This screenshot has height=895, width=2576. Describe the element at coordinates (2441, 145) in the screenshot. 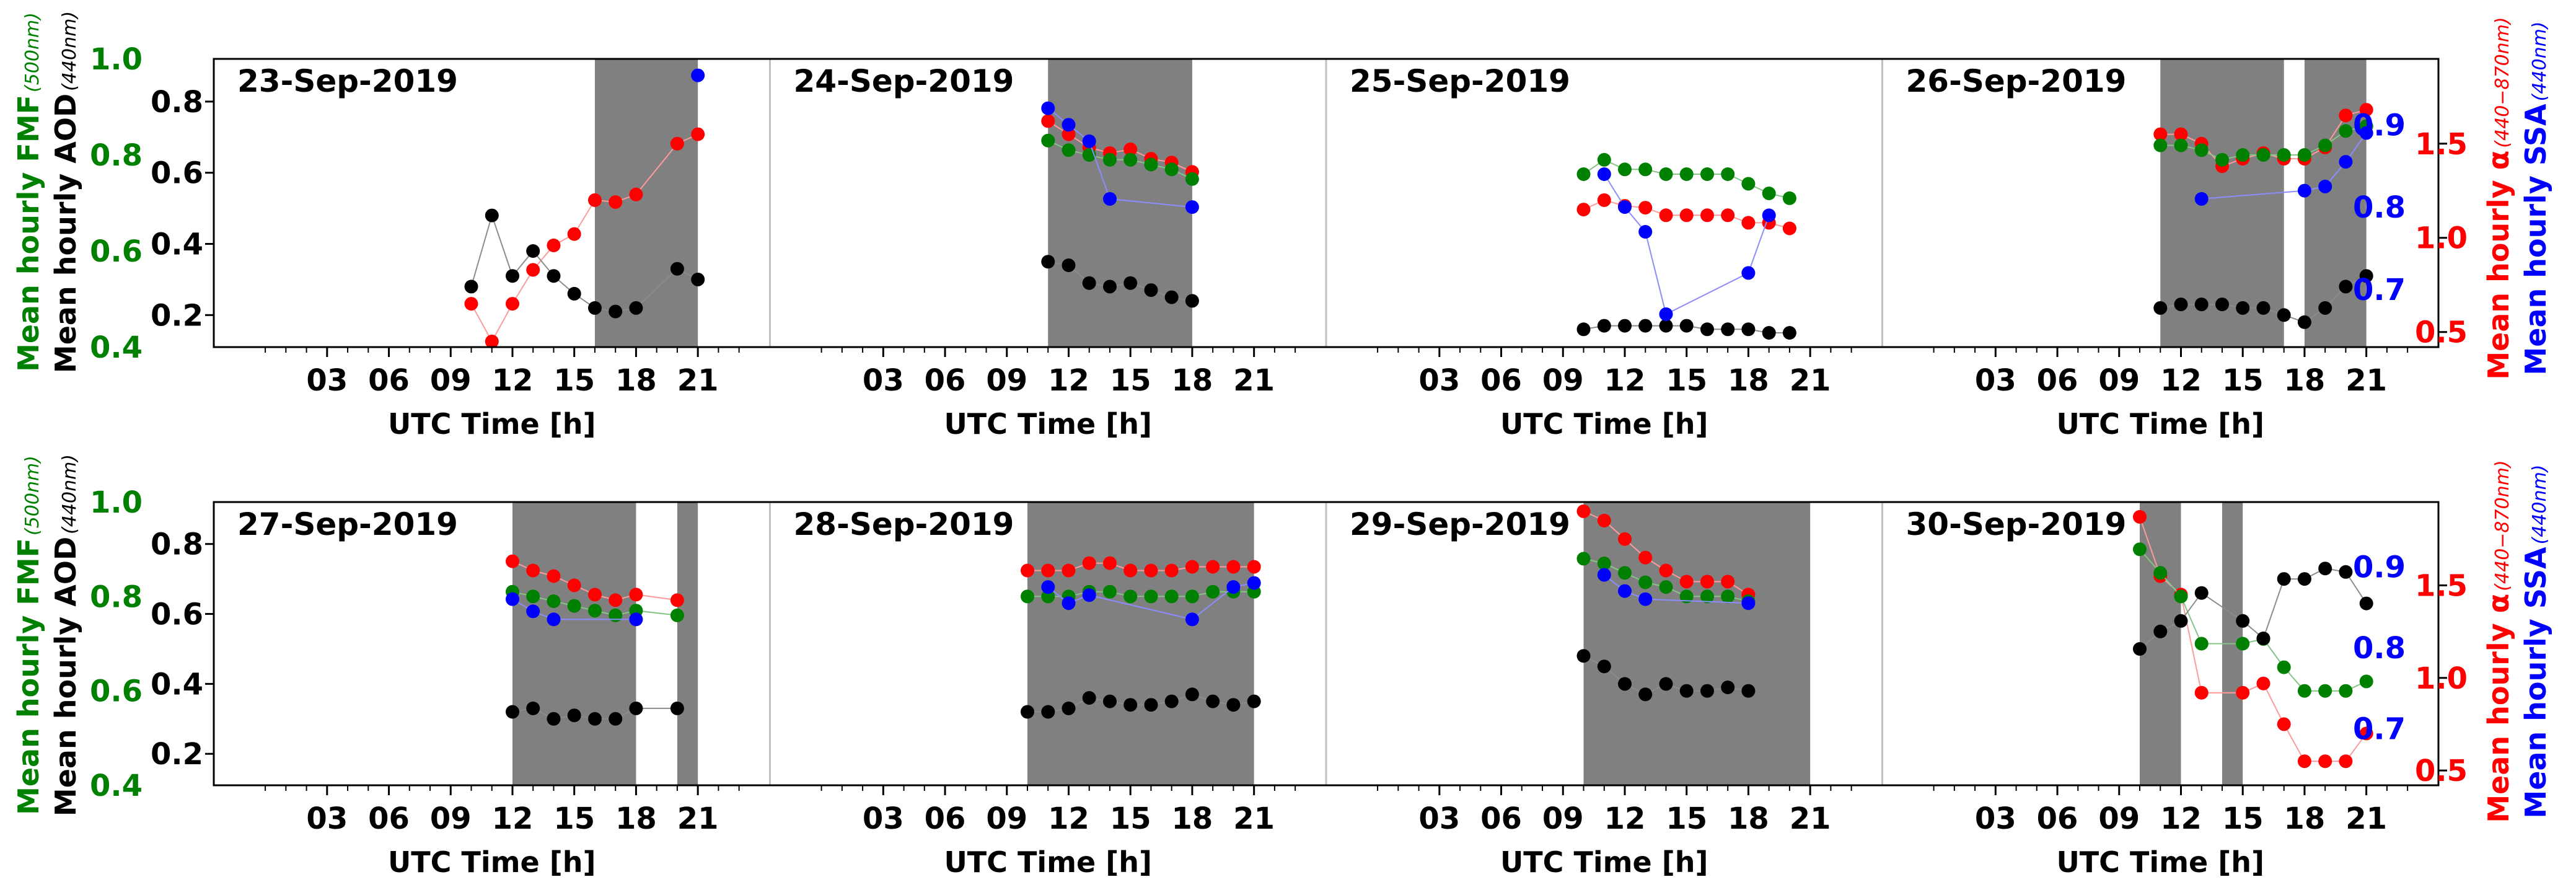

I see `alpha-tick-label: 1.5` at that location.